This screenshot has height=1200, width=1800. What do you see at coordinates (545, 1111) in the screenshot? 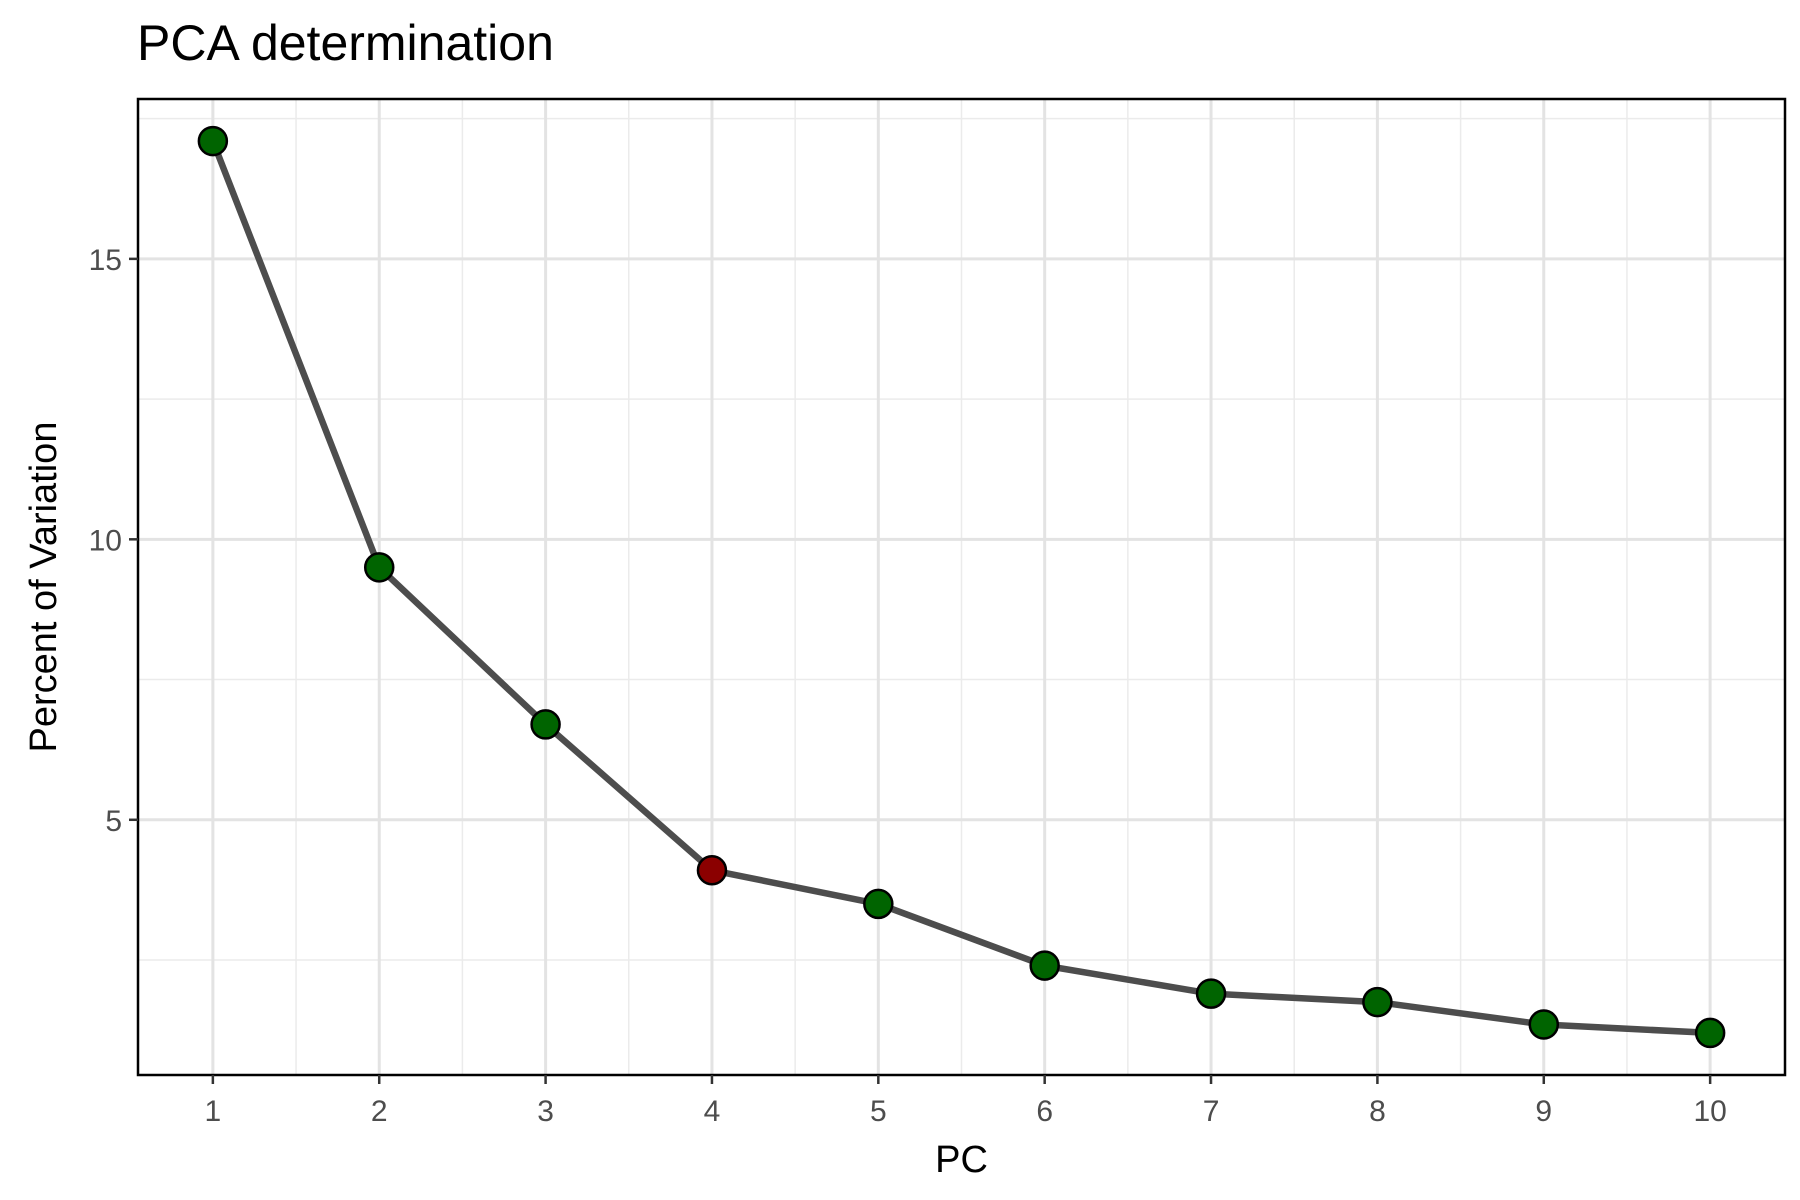
I see `x-tick-label: 3` at bounding box center [545, 1111].